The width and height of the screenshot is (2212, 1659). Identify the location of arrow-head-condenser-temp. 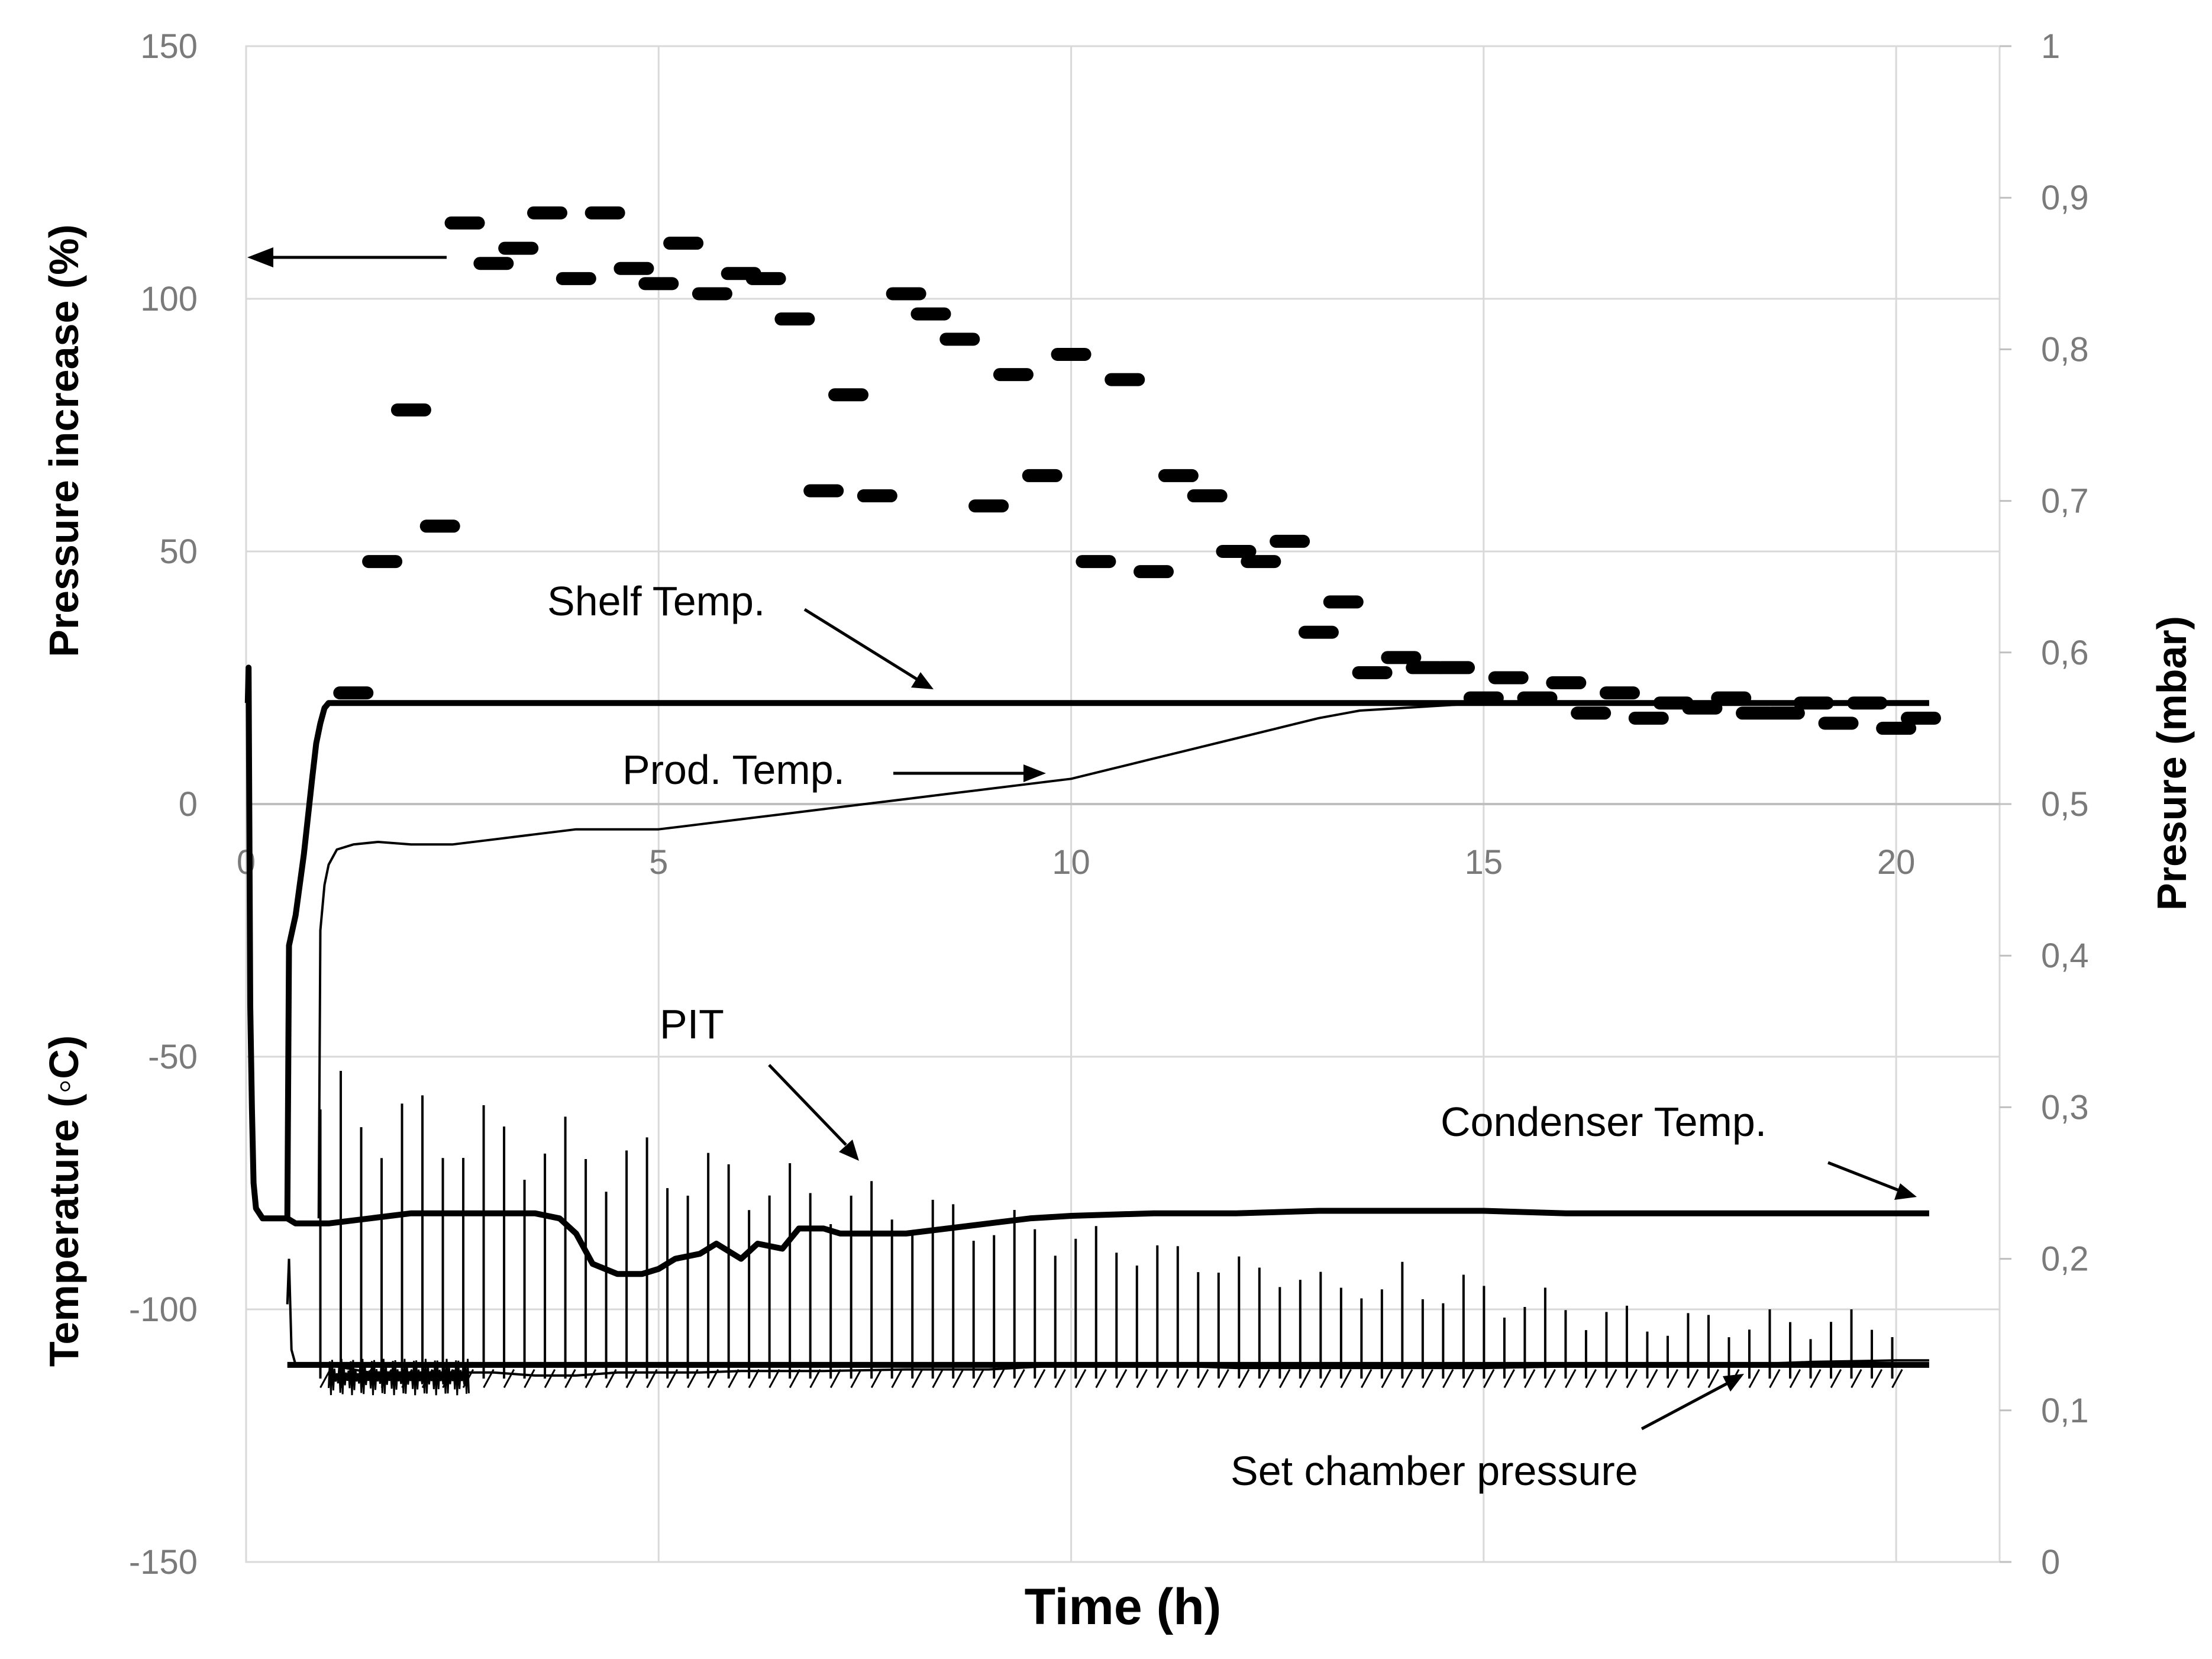
(1905, 1191).